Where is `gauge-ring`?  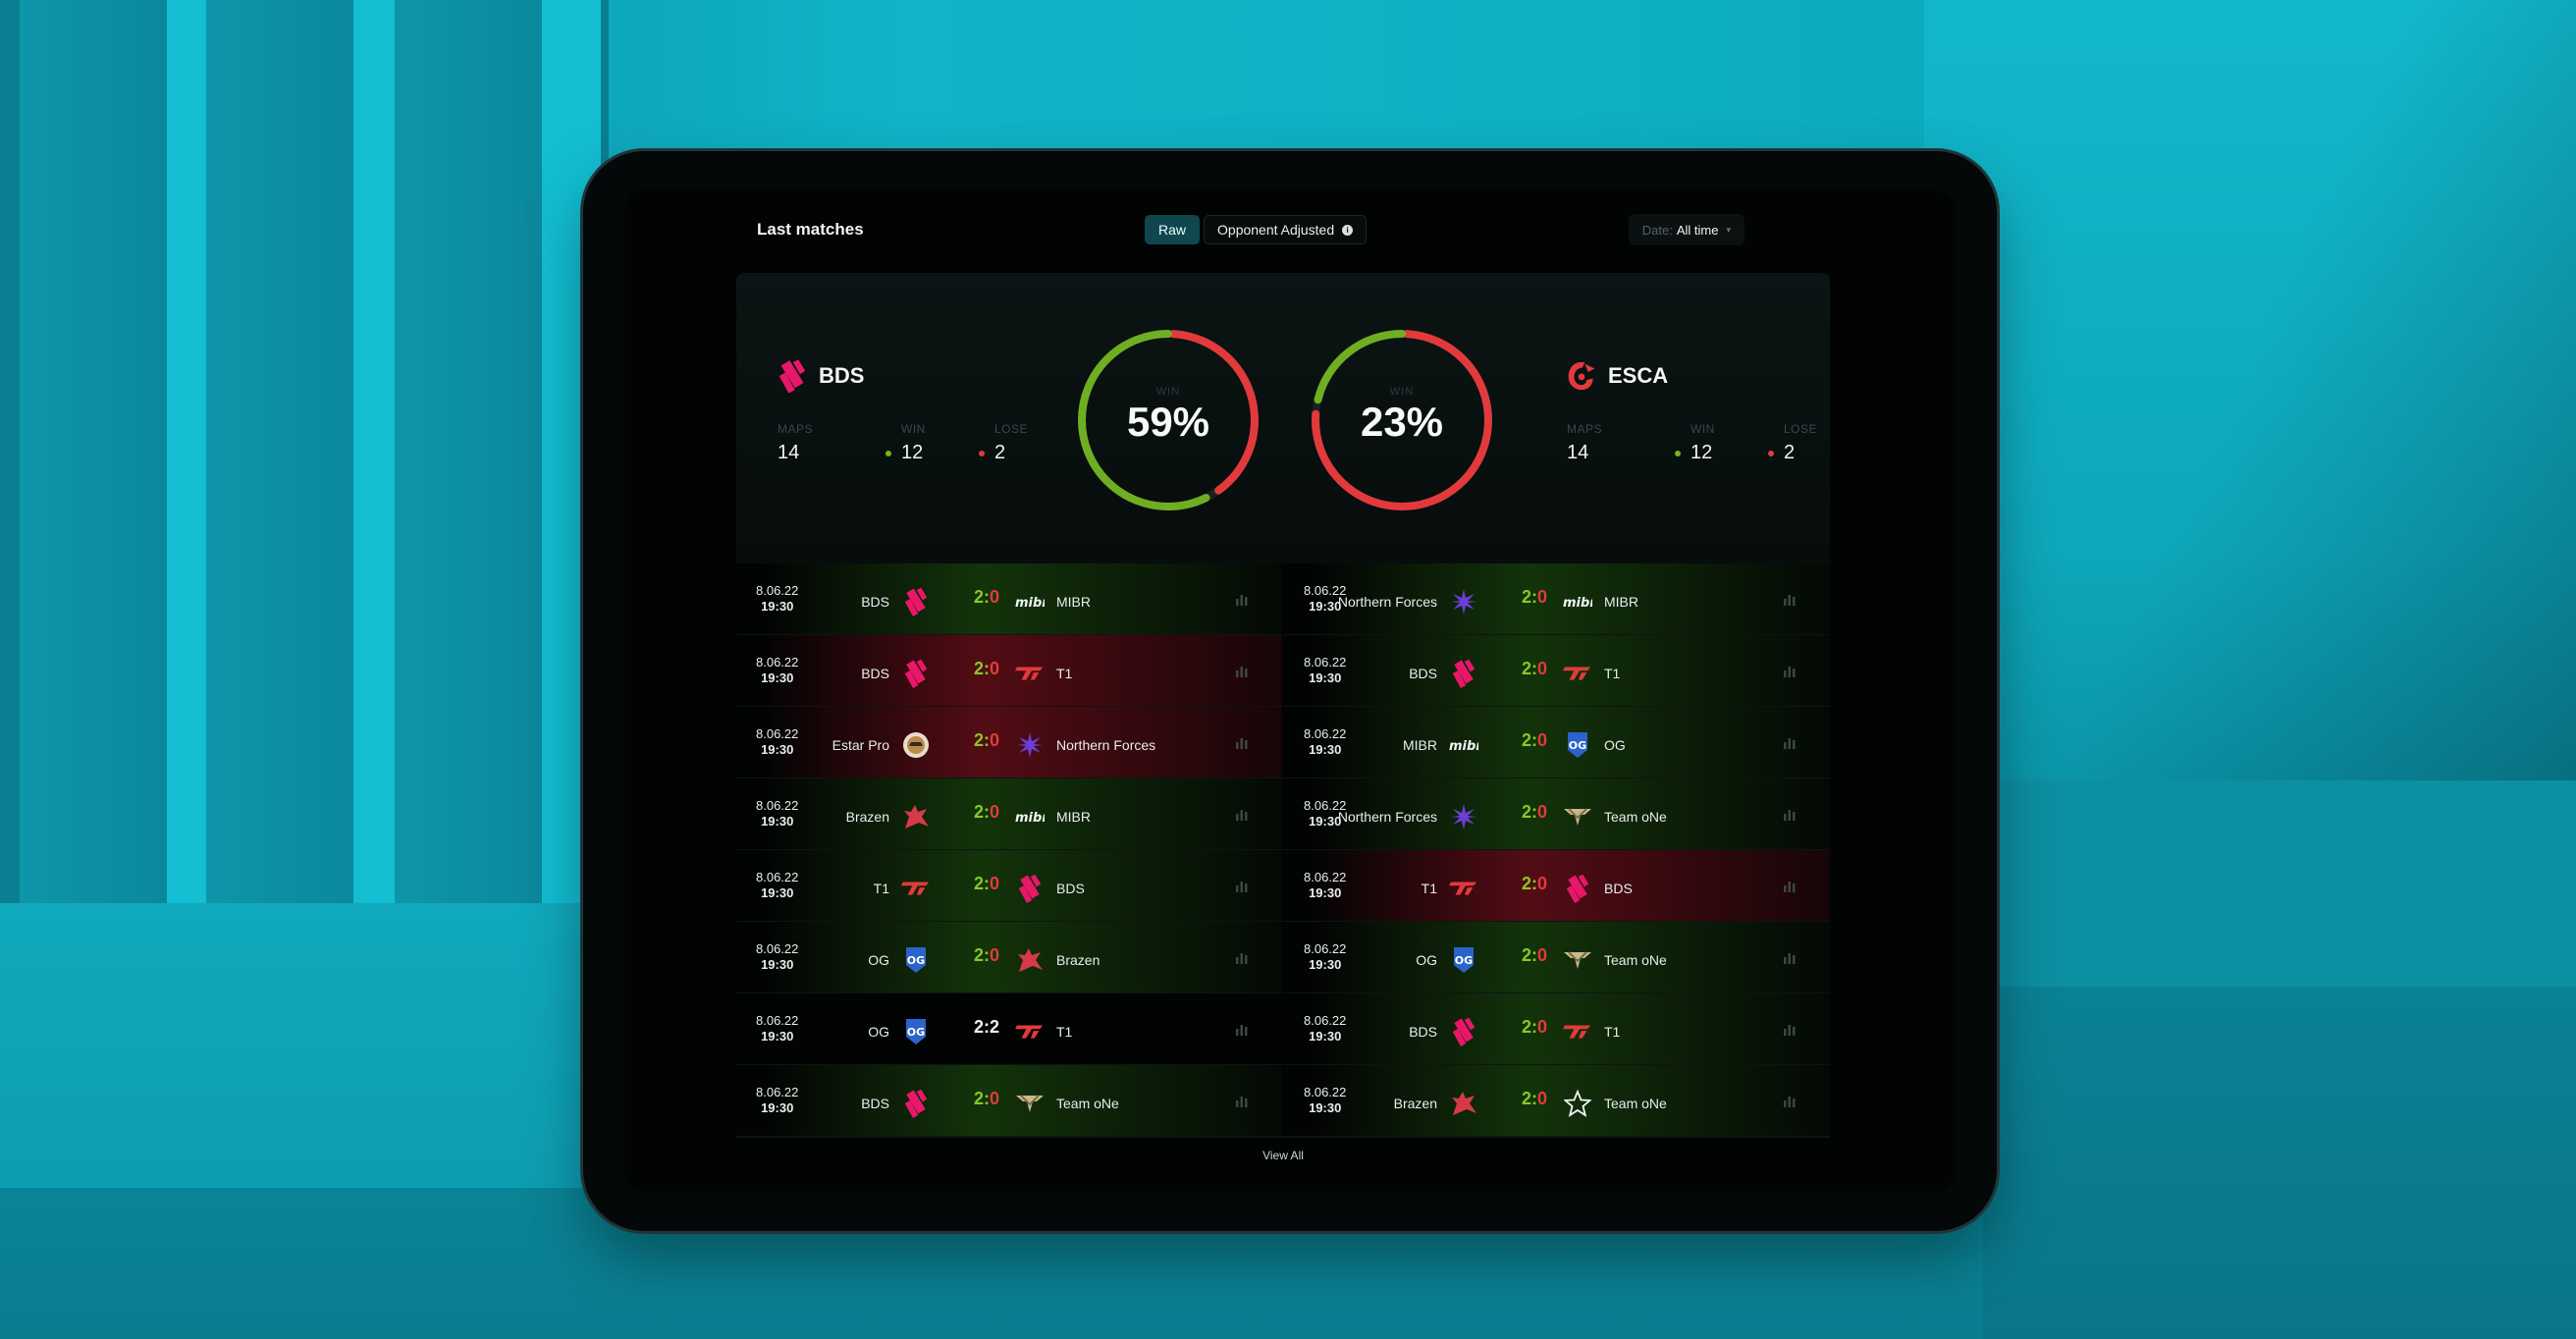 gauge-ring is located at coordinates (1168, 420).